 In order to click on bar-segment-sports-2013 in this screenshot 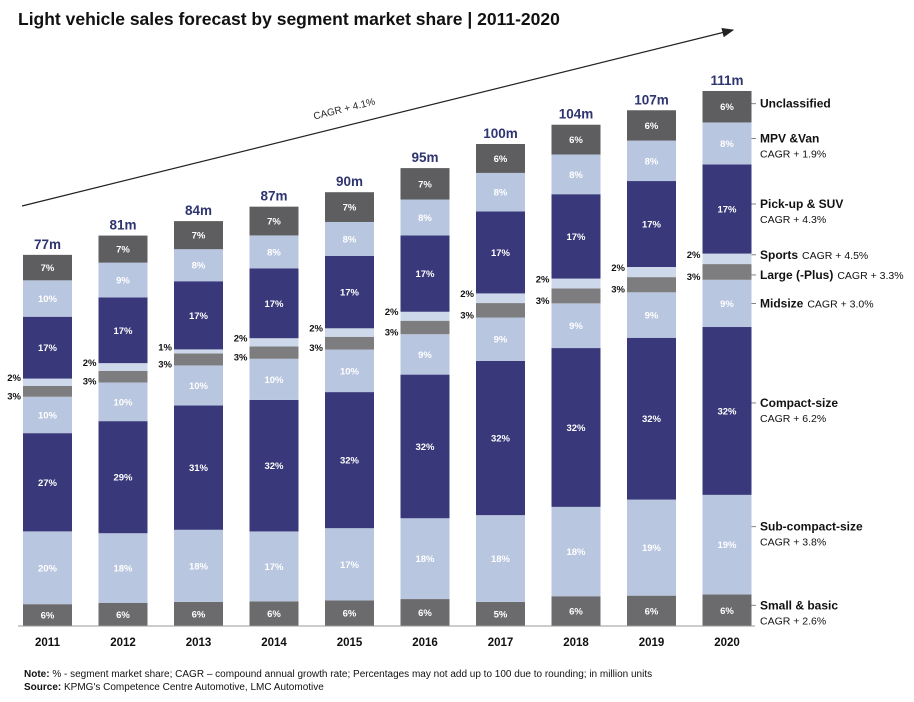, I will do `click(198, 351)`.